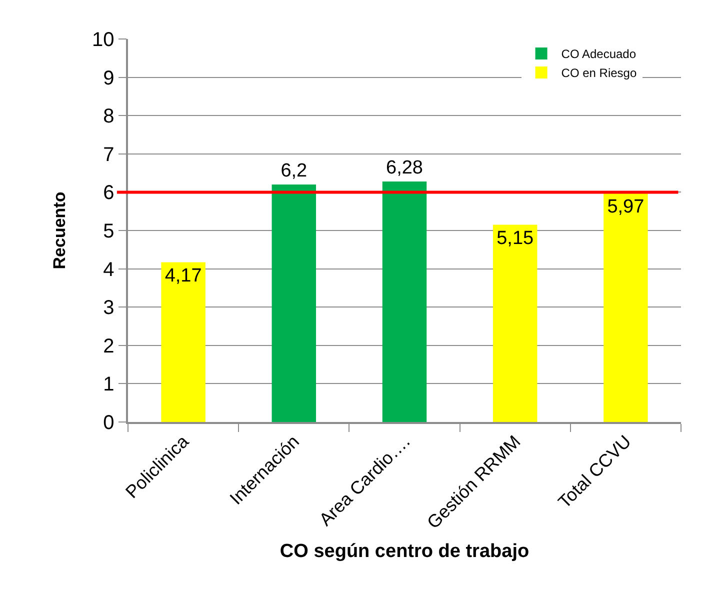 This screenshot has height=610, width=712. What do you see at coordinates (108, 346) in the screenshot?
I see `y-tick-label: 2` at bounding box center [108, 346].